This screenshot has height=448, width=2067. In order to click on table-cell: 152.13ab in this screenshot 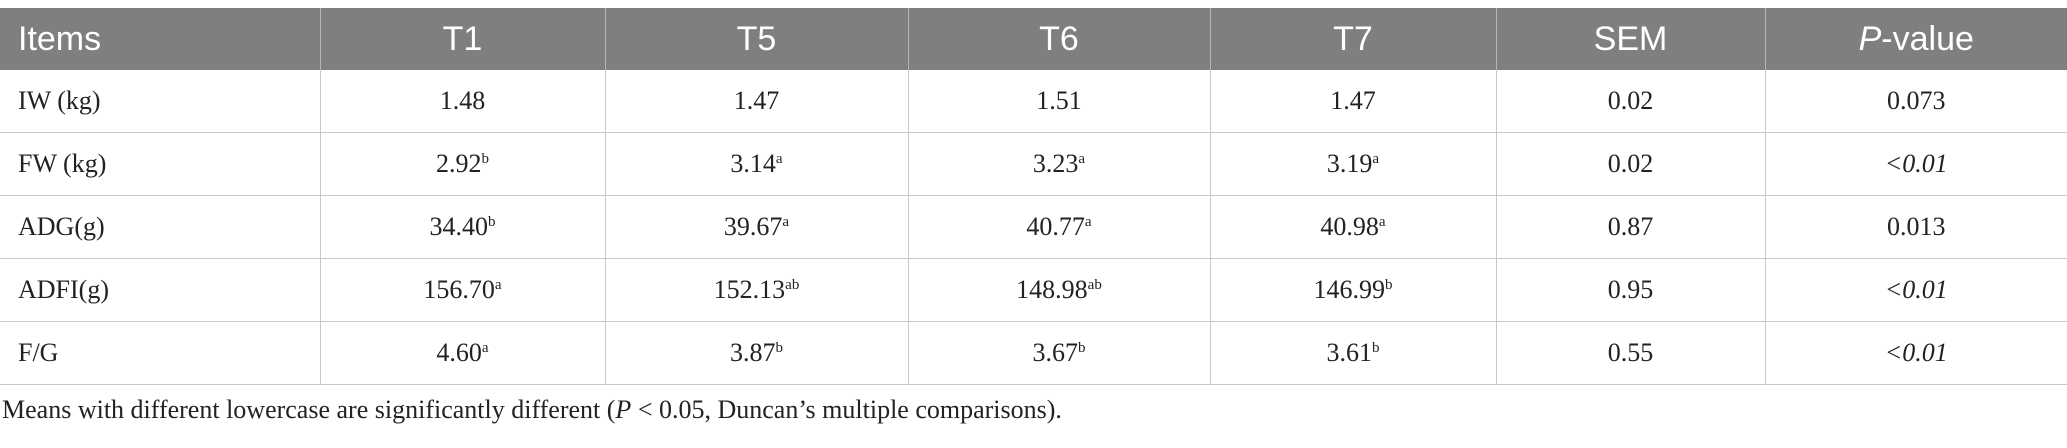, I will do `click(757, 290)`.